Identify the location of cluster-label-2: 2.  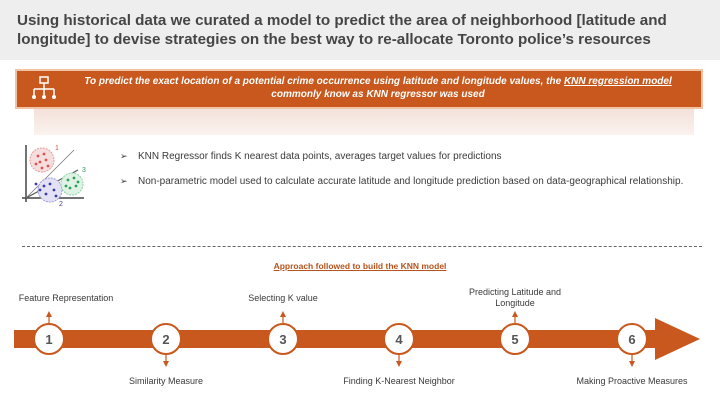
(61, 204).